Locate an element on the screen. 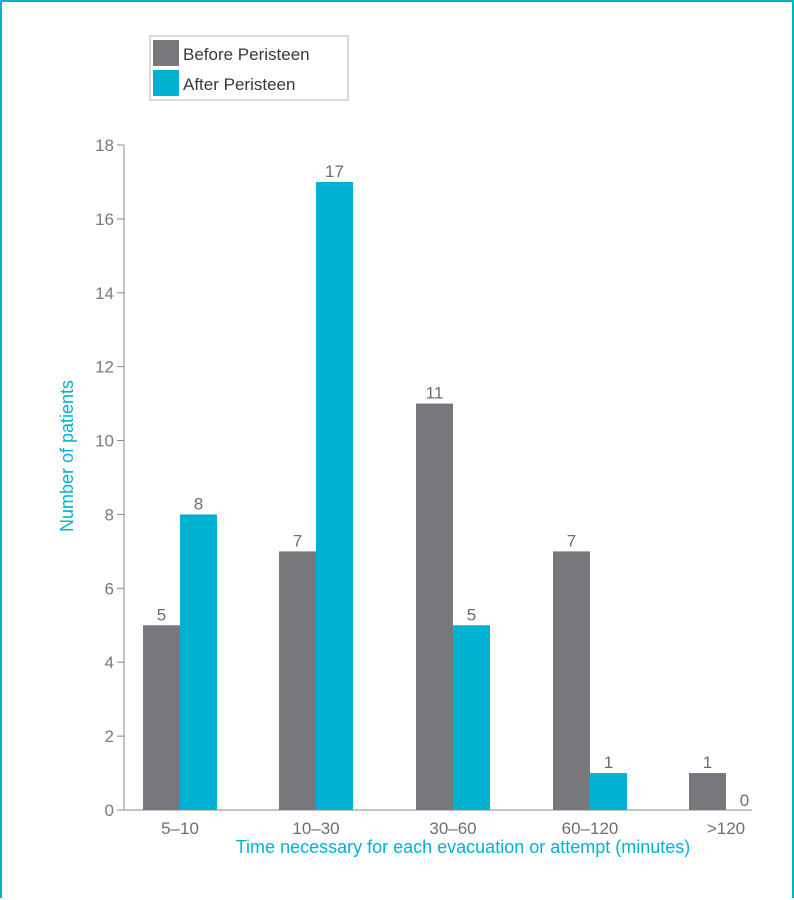  y-tick-label: 2 is located at coordinates (109, 736).